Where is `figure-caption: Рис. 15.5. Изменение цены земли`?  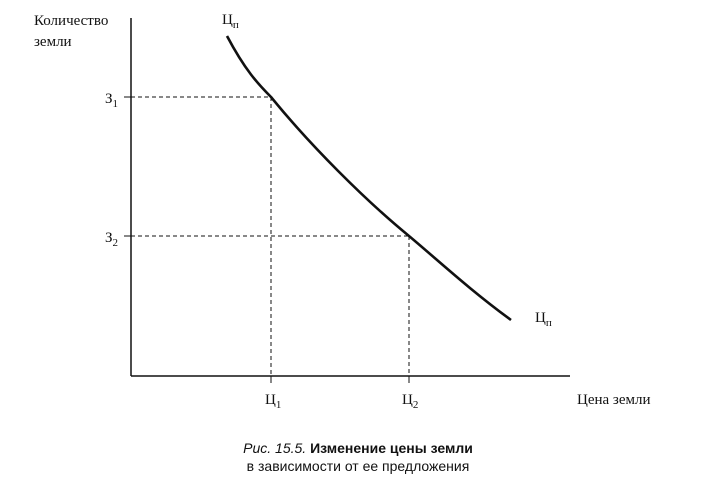
figure-caption: Рис. 15.5. Изменение цены земли is located at coordinates (358, 448).